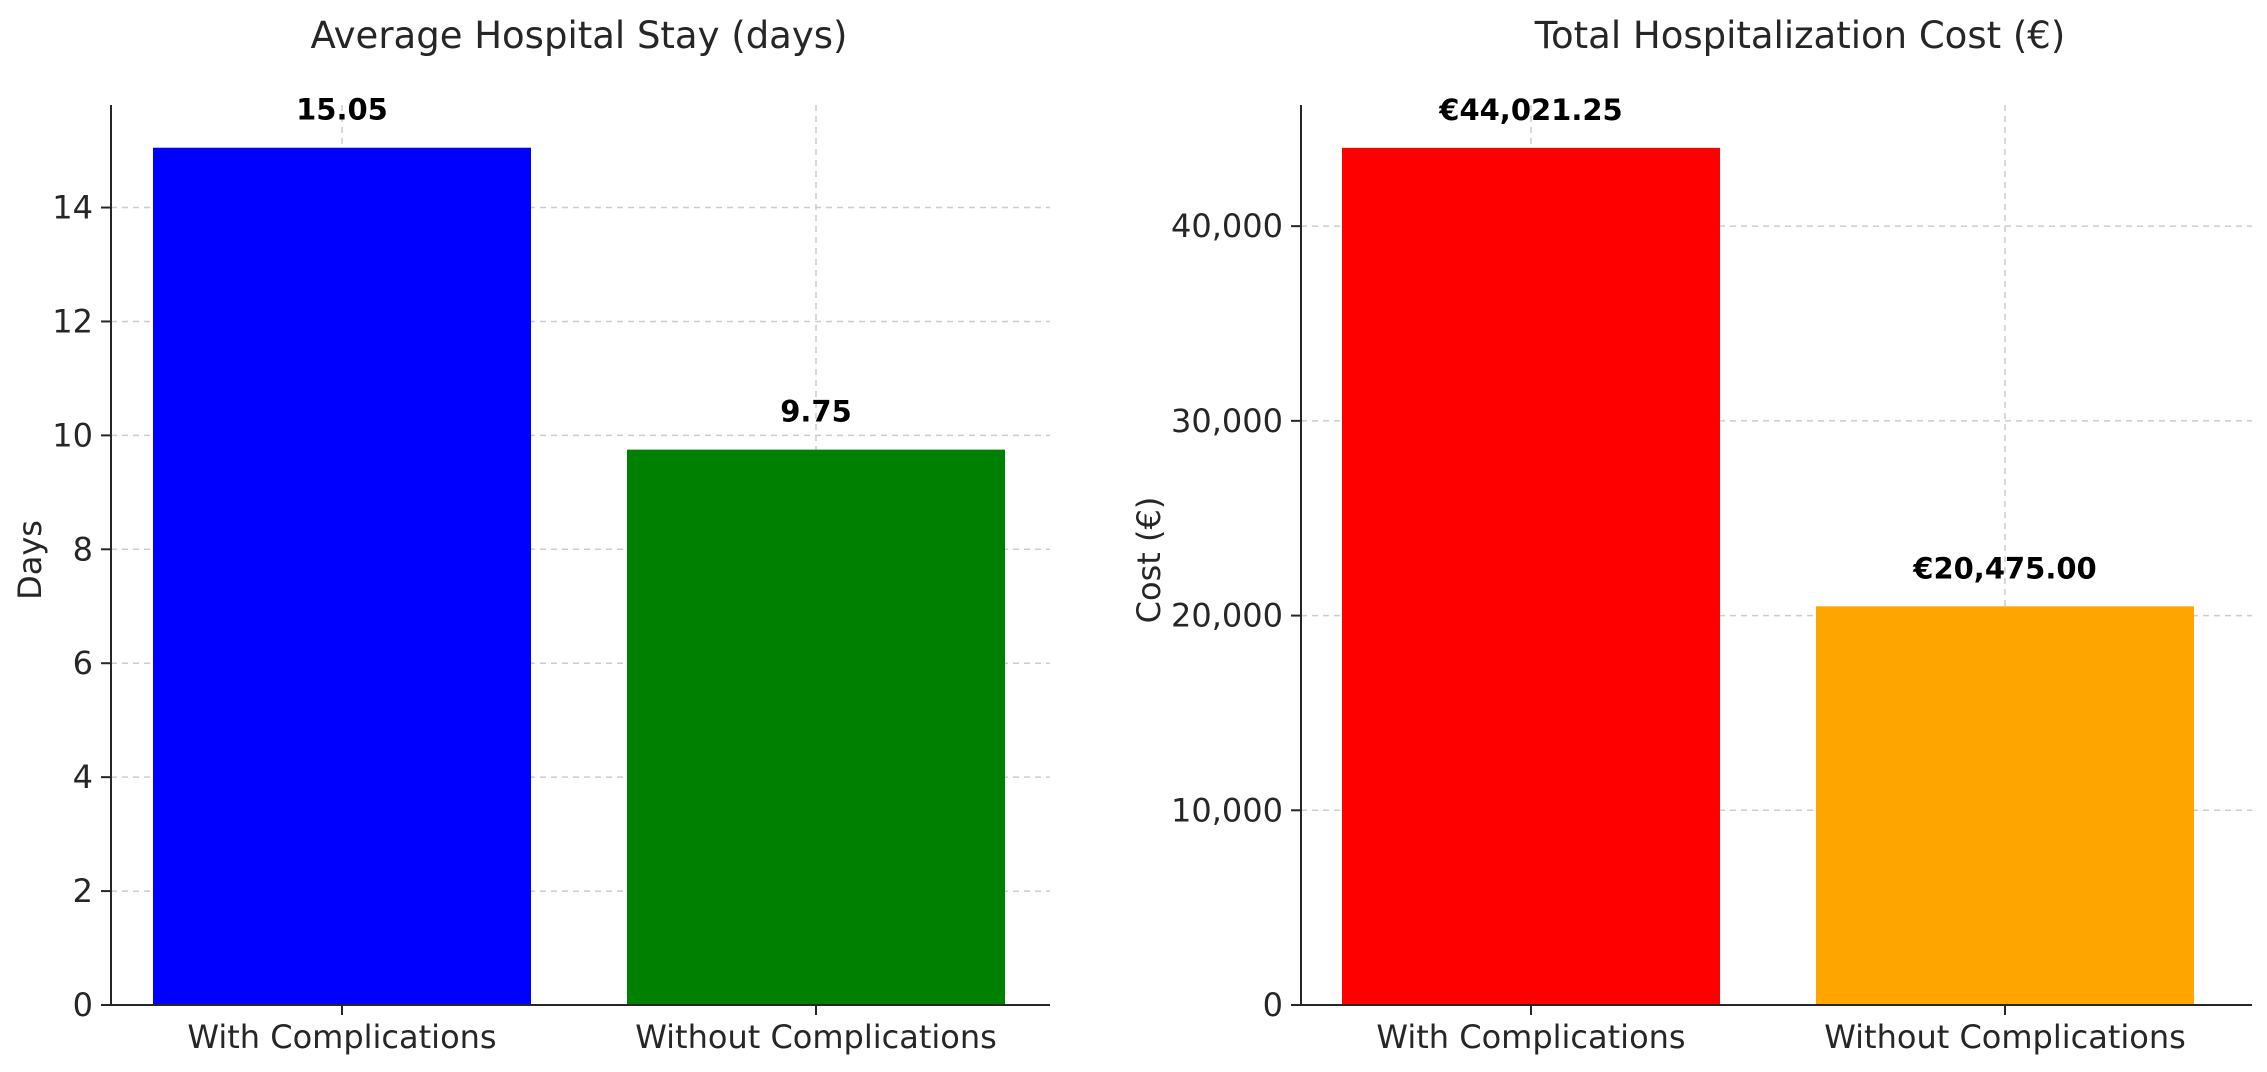  I want to click on bar-value-label: €44,021.25, so click(1530, 110).